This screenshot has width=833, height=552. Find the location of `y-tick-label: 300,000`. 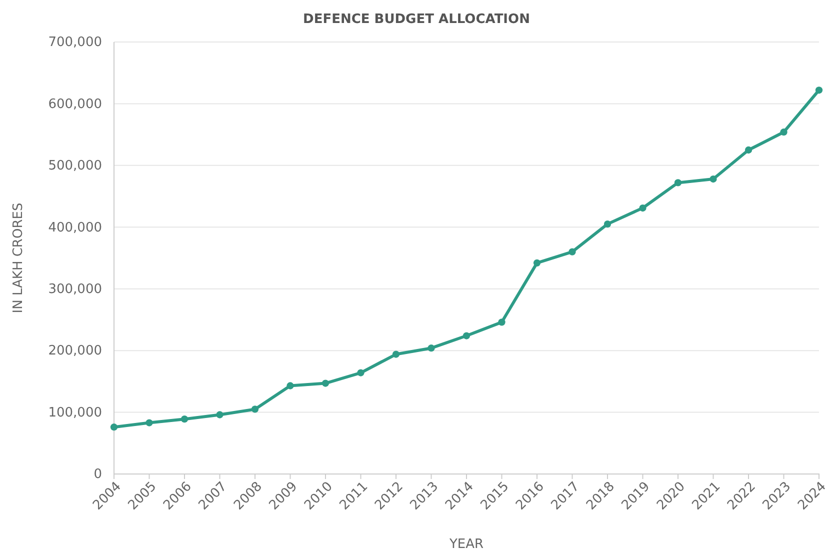

y-tick-label: 300,000 is located at coordinates (75, 290).